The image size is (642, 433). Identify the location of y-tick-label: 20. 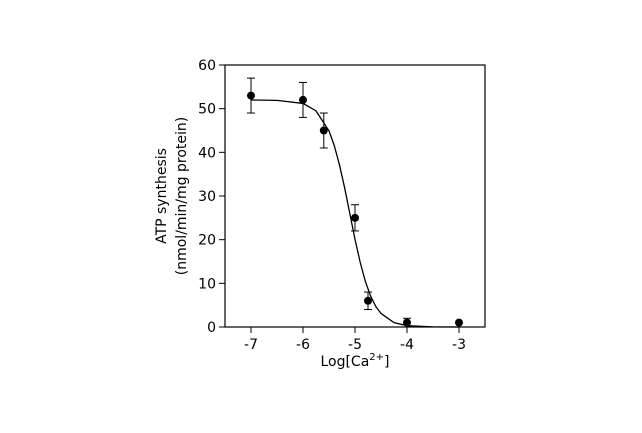
(207, 241).